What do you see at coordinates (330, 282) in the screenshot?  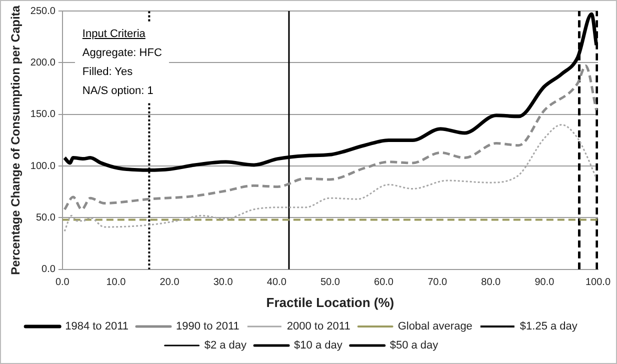 I see `x-tick-label: 50.0` at bounding box center [330, 282].